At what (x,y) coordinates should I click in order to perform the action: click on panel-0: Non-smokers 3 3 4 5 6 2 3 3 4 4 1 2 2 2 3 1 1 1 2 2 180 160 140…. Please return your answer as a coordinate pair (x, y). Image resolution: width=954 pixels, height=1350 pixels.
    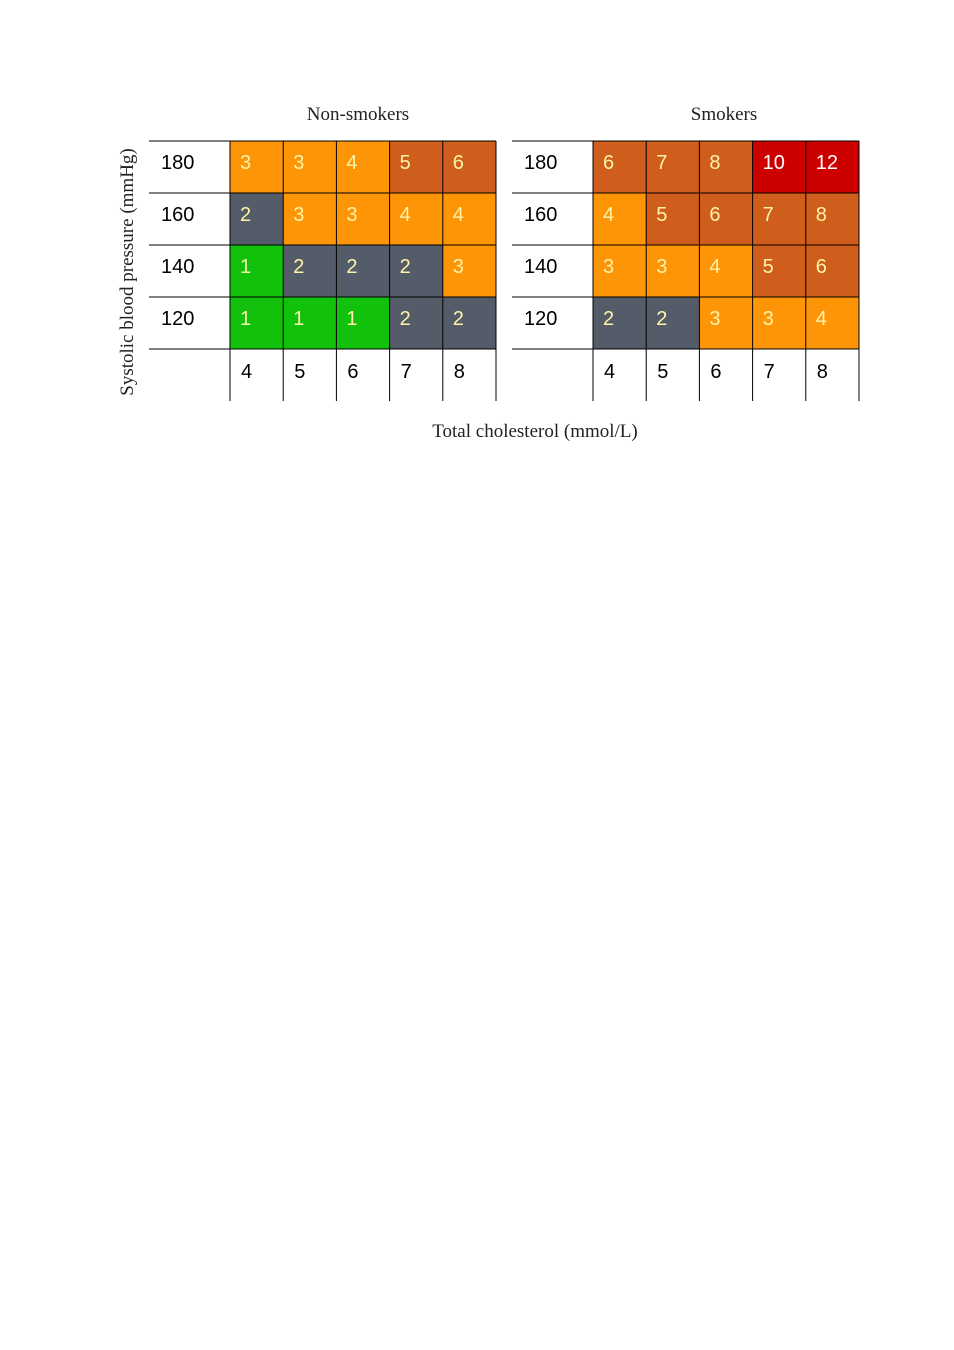
    Looking at the image, I should click on (323, 252).